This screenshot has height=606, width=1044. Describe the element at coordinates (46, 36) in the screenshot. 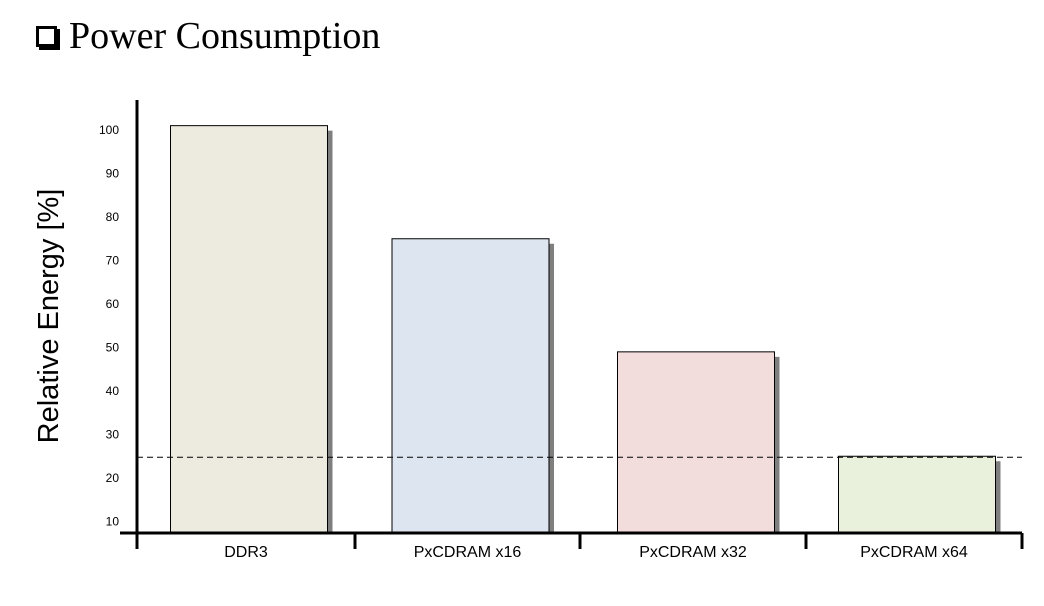

I see `checkbox-bullet-icon` at that location.